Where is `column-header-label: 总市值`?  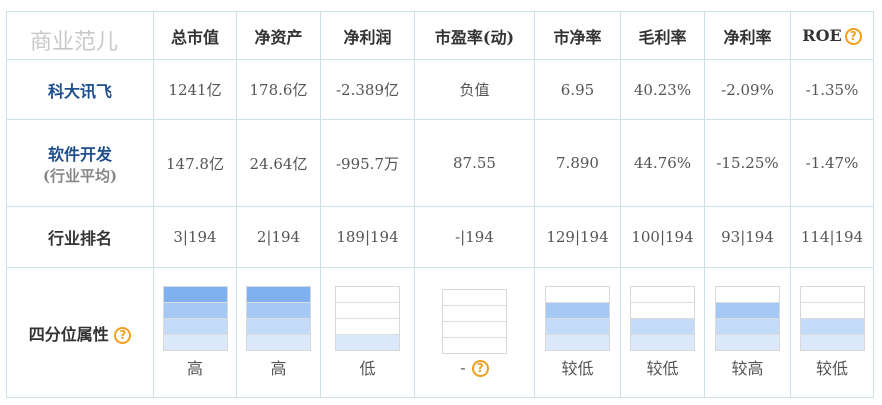 column-header-label: 总市值 is located at coordinates (194, 37).